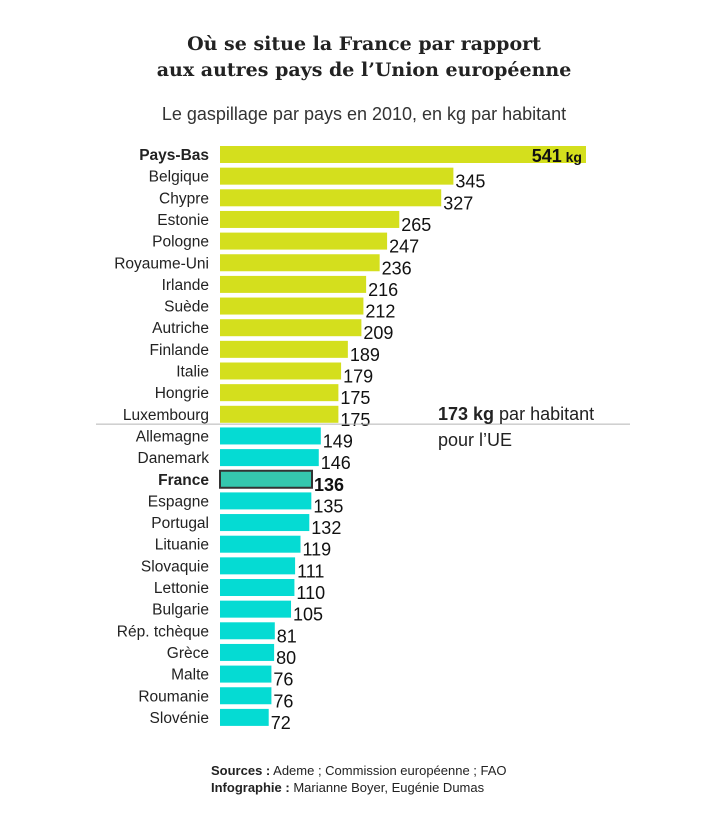 The height and width of the screenshot is (826, 728). Describe the element at coordinates (172, 436) in the screenshot. I see `category-label-allemagne: Allemagne` at that location.